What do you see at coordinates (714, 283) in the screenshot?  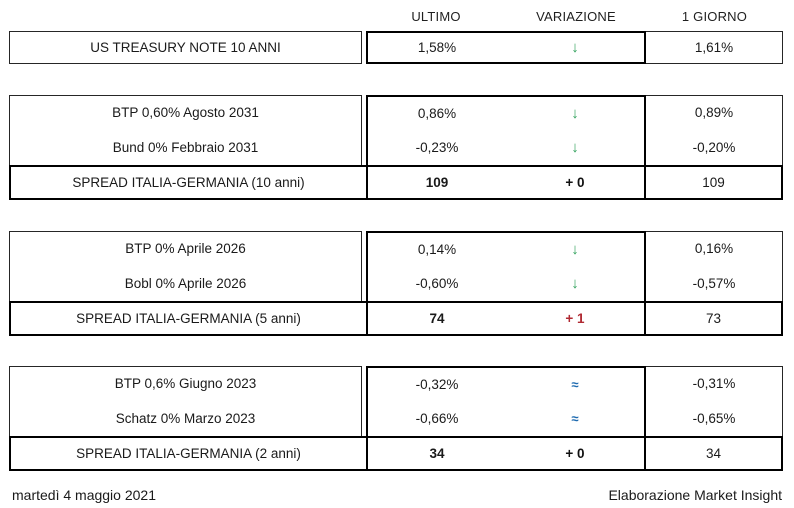 I see `giorno-value: -0,57%` at bounding box center [714, 283].